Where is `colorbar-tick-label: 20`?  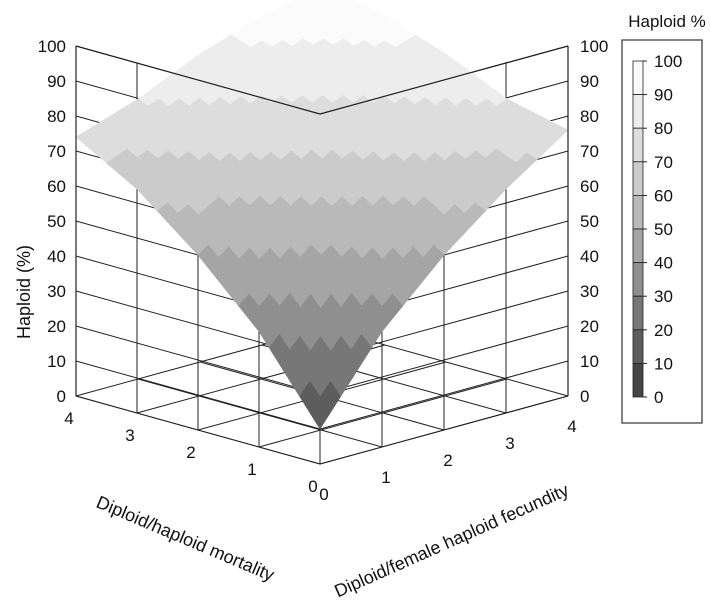
colorbar-tick-label: 20 is located at coordinates (663, 330).